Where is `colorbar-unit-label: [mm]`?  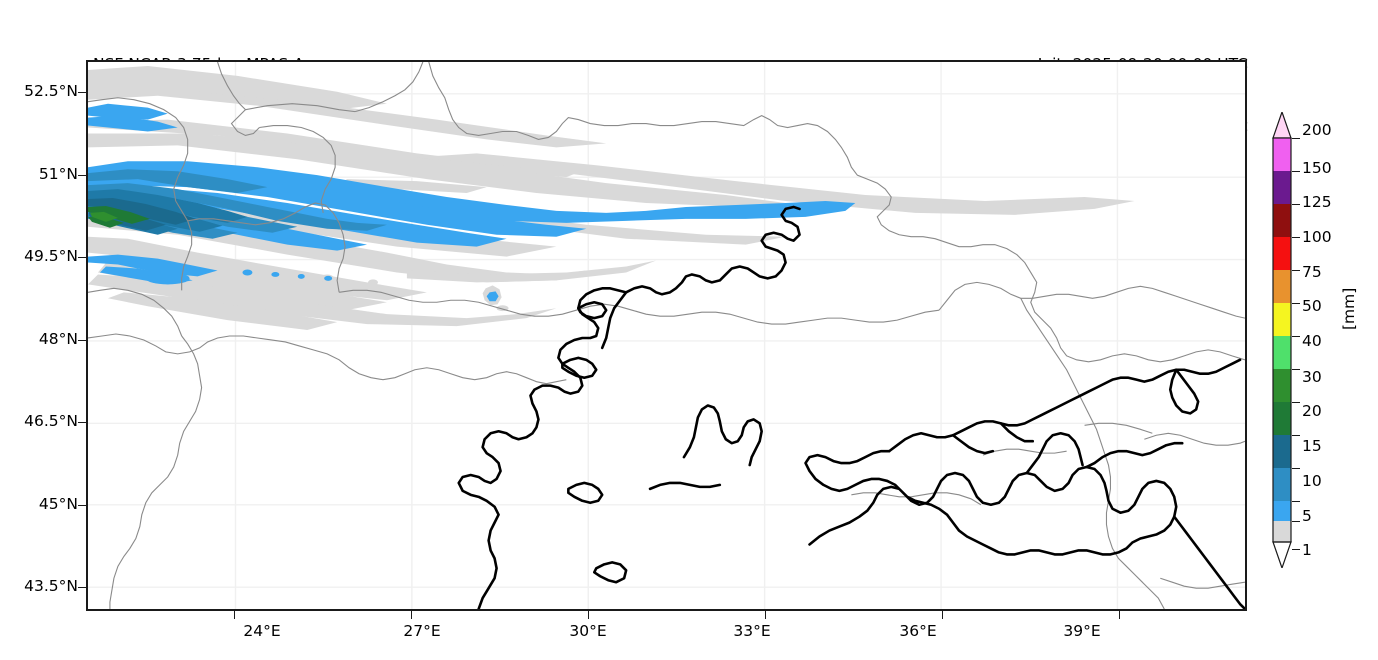 colorbar-unit-label: [mm] is located at coordinates (1349, 308).